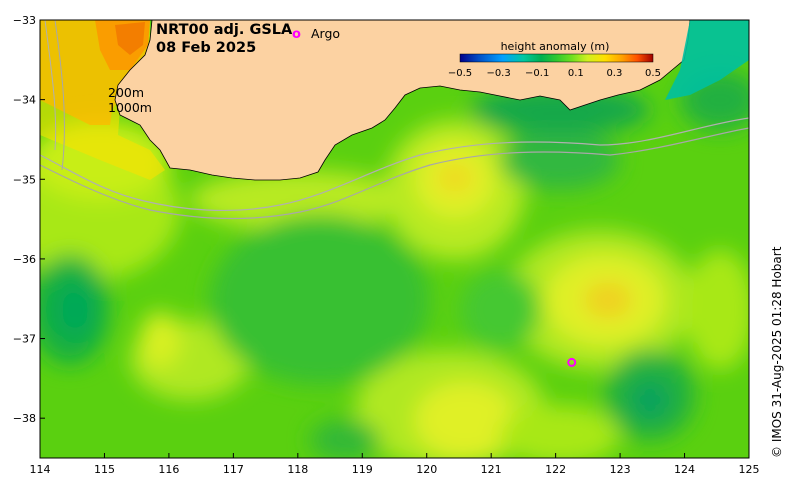  Describe the element at coordinates (555, 469) in the screenshot. I see `x-tick-label: 122` at that location.